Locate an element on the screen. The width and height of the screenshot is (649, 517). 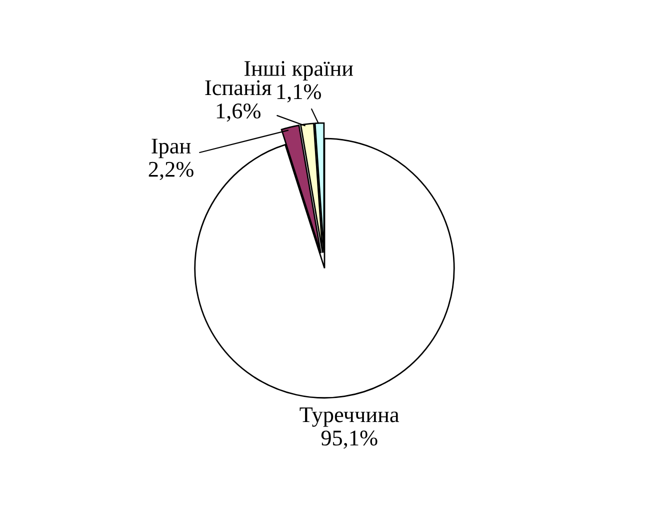
data-label: 95,1% is located at coordinates (349, 439).